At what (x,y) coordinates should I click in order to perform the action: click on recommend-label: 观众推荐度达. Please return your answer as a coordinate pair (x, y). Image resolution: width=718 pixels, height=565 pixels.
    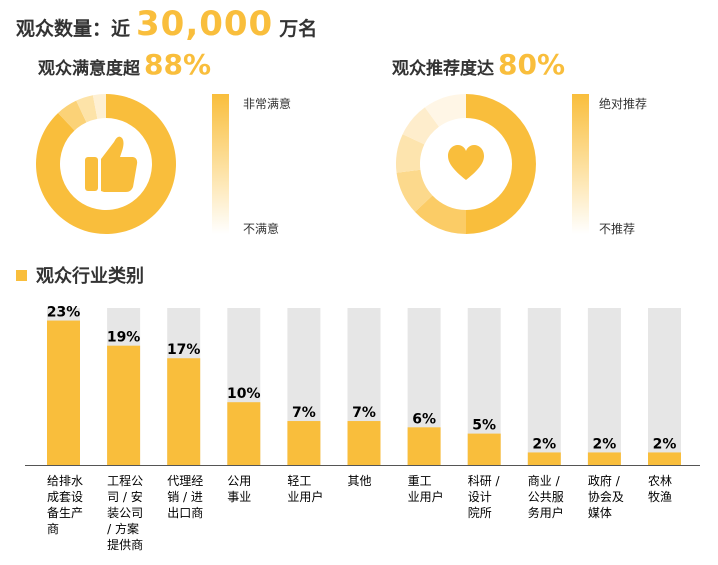
    Looking at the image, I should click on (443, 69).